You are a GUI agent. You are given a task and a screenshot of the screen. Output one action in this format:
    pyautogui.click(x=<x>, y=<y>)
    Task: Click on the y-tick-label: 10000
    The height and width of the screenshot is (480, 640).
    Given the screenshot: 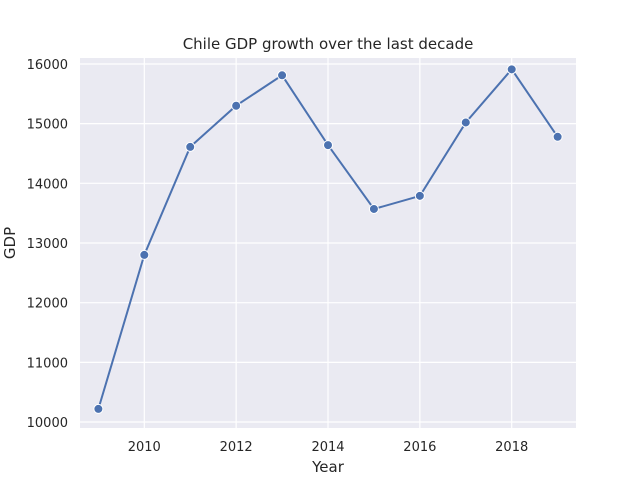 What is the action you would take?
    pyautogui.click(x=47, y=423)
    